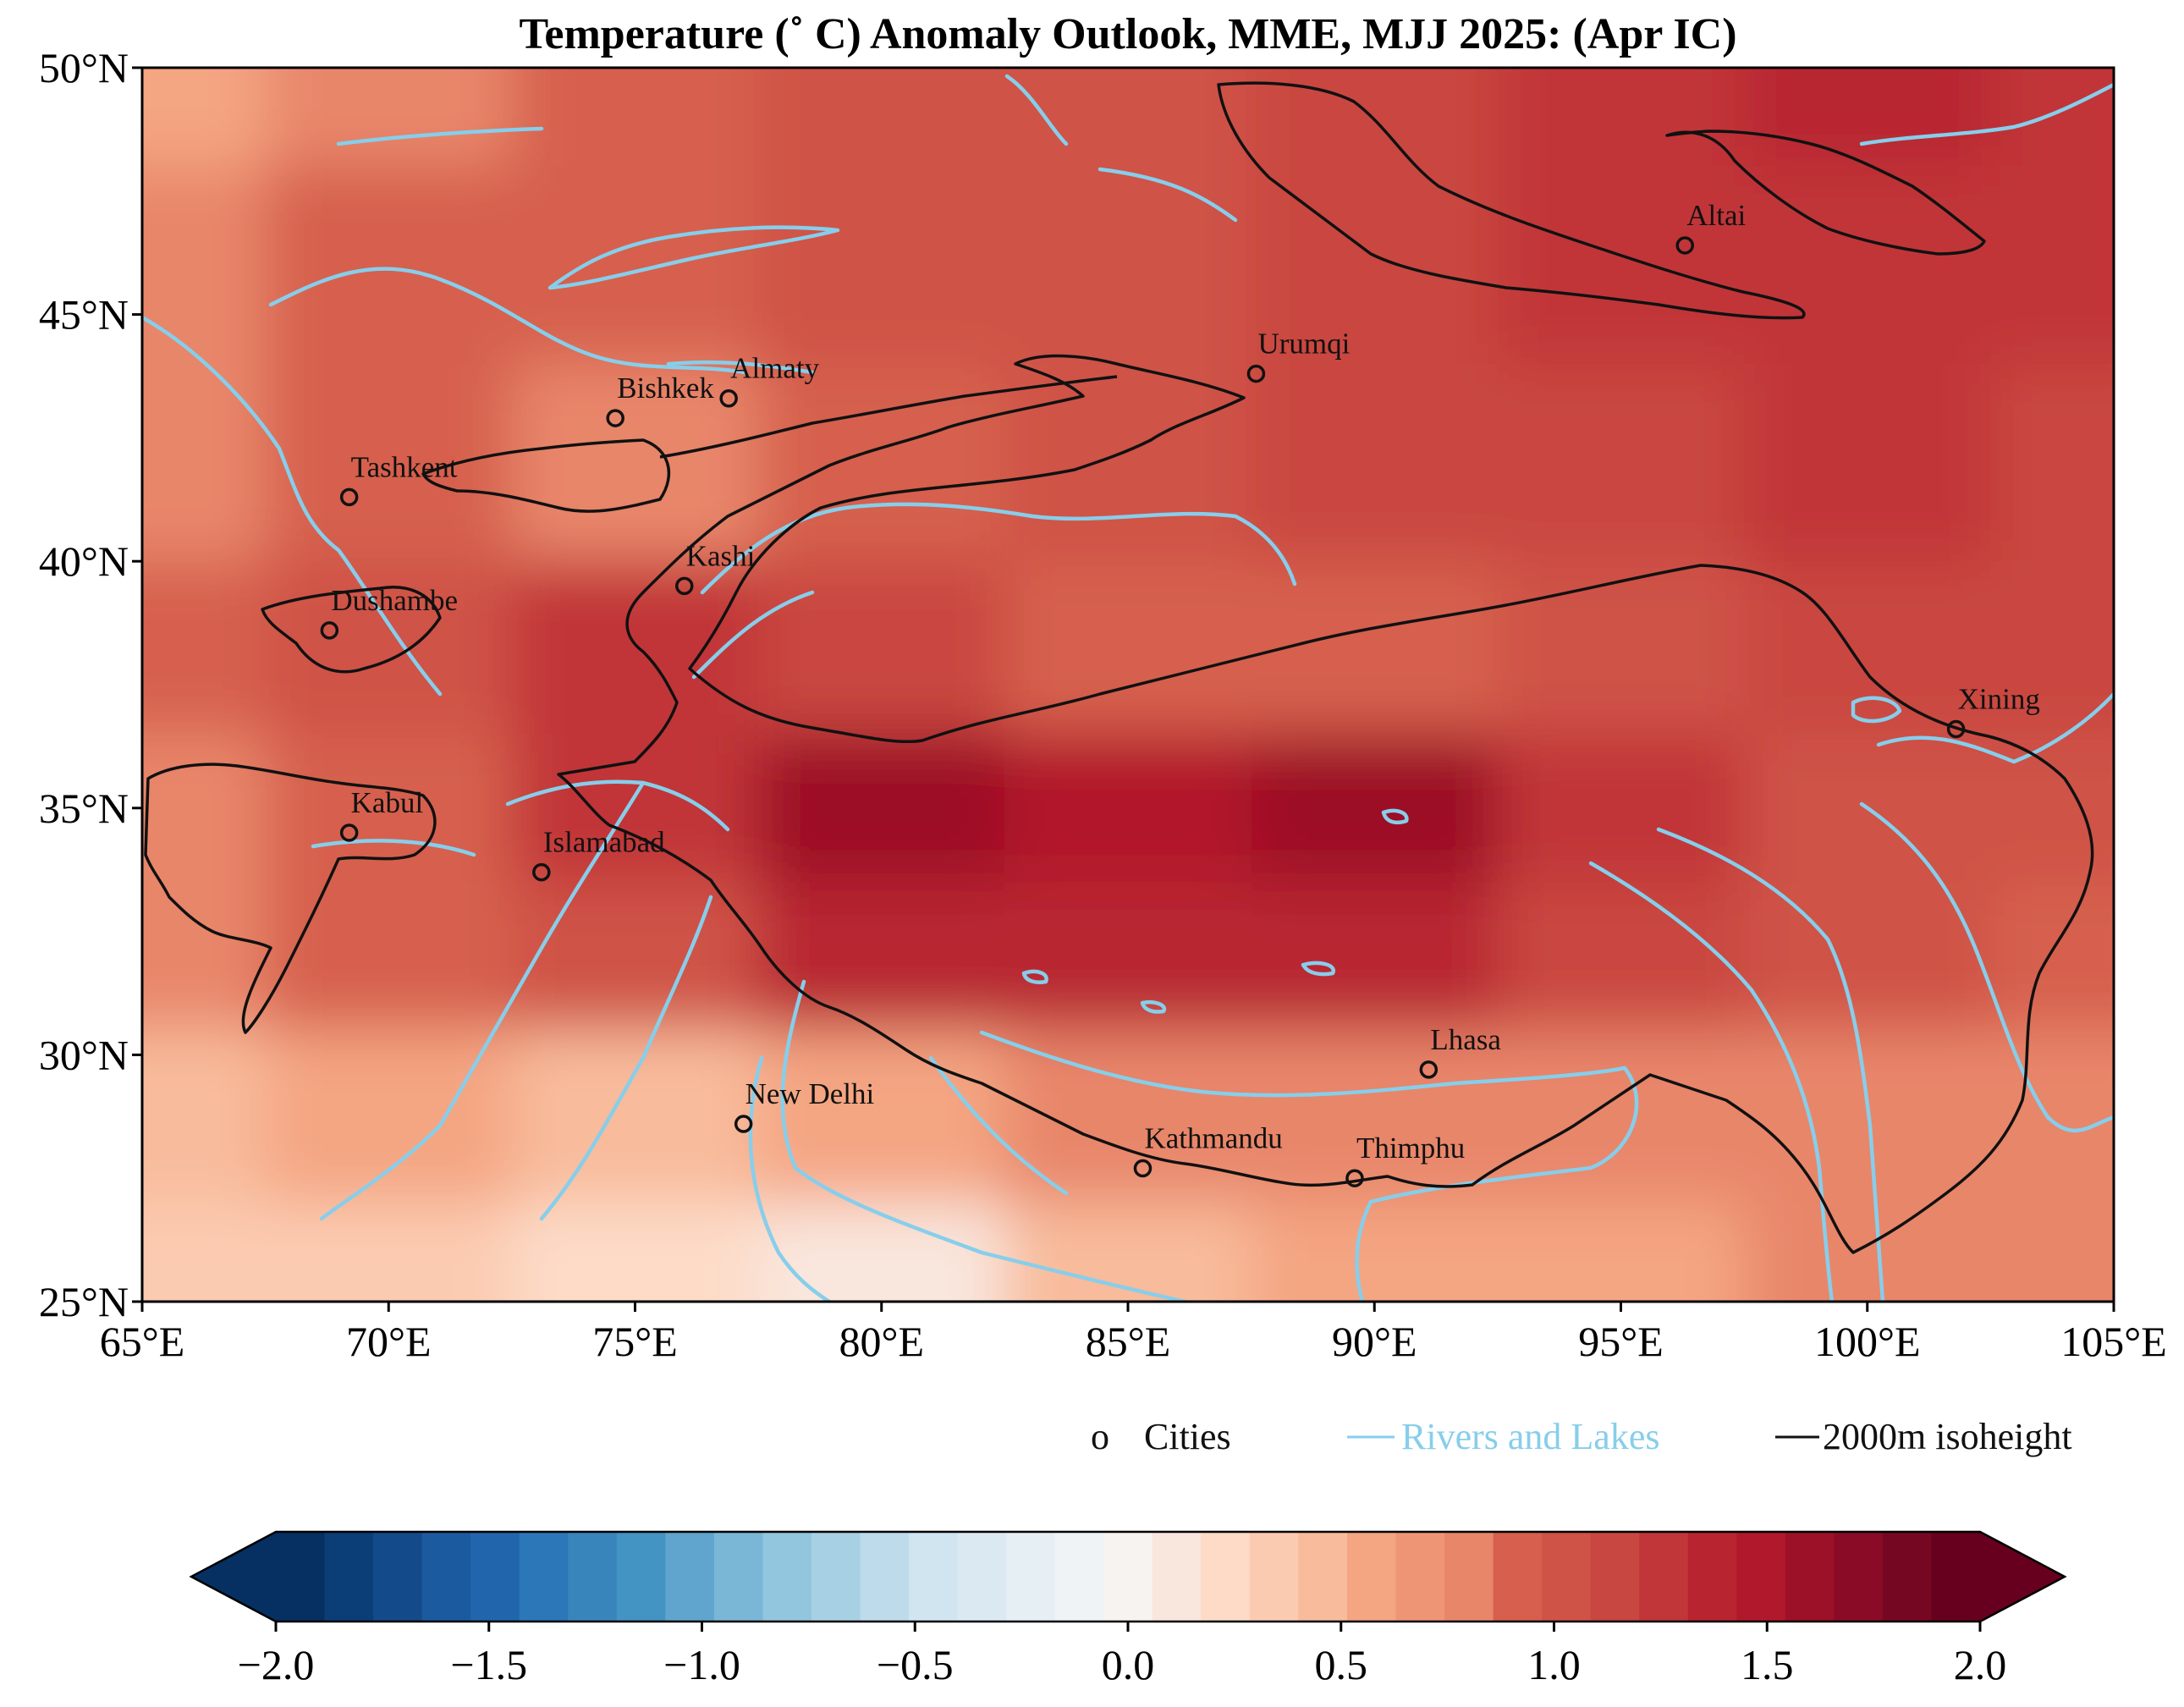 The width and height of the screenshot is (2184, 1707). Describe the element at coordinates (881, 1341) in the screenshot. I see `x-tick-label: 80°E` at that location.